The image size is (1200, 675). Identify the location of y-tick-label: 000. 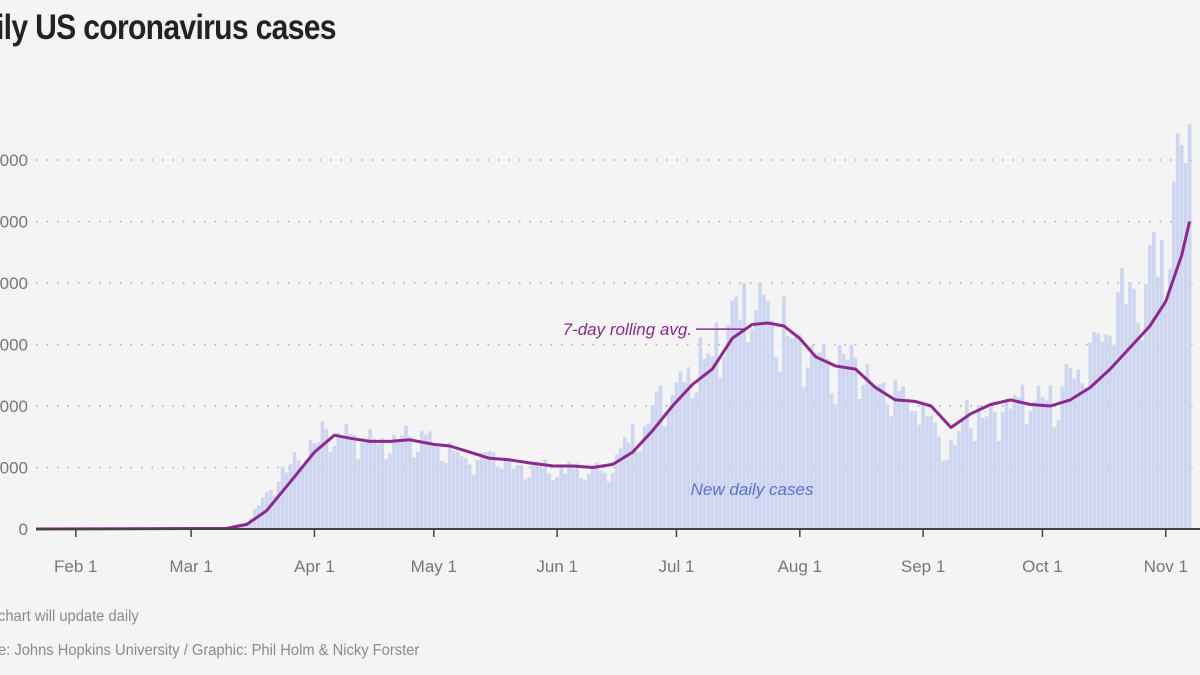
(14, 222).